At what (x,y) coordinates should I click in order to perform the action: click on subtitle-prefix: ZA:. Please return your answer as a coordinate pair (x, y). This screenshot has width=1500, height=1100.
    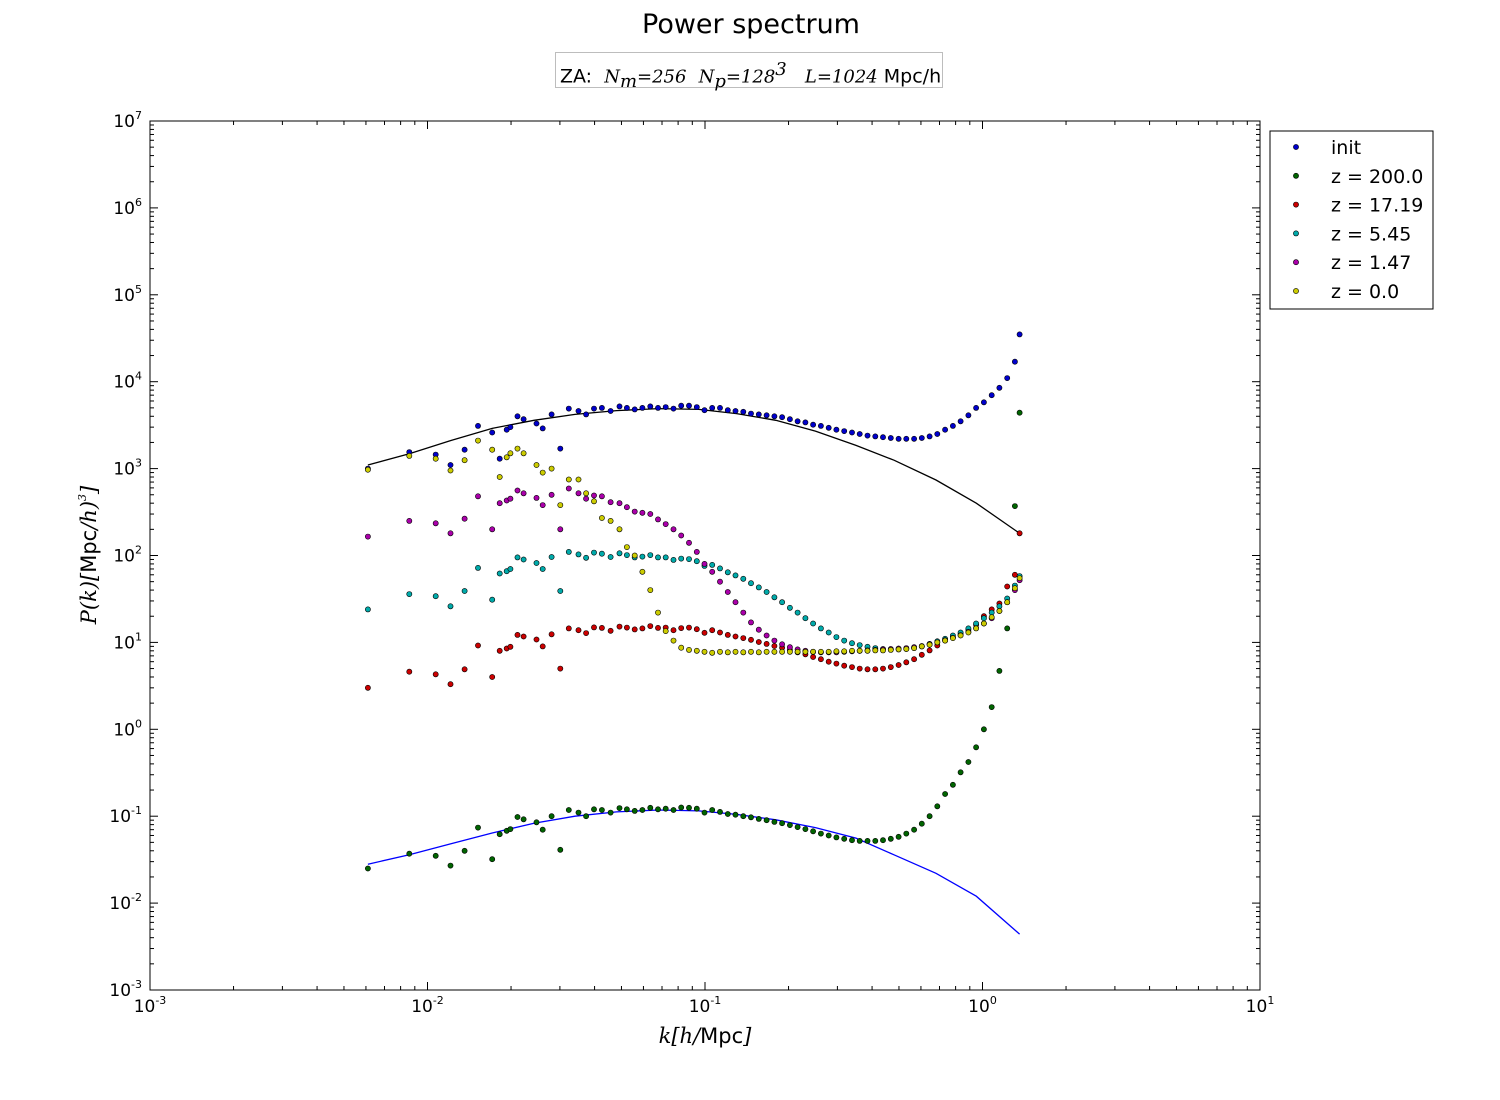
    Looking at the image, I should click on (576, 76).